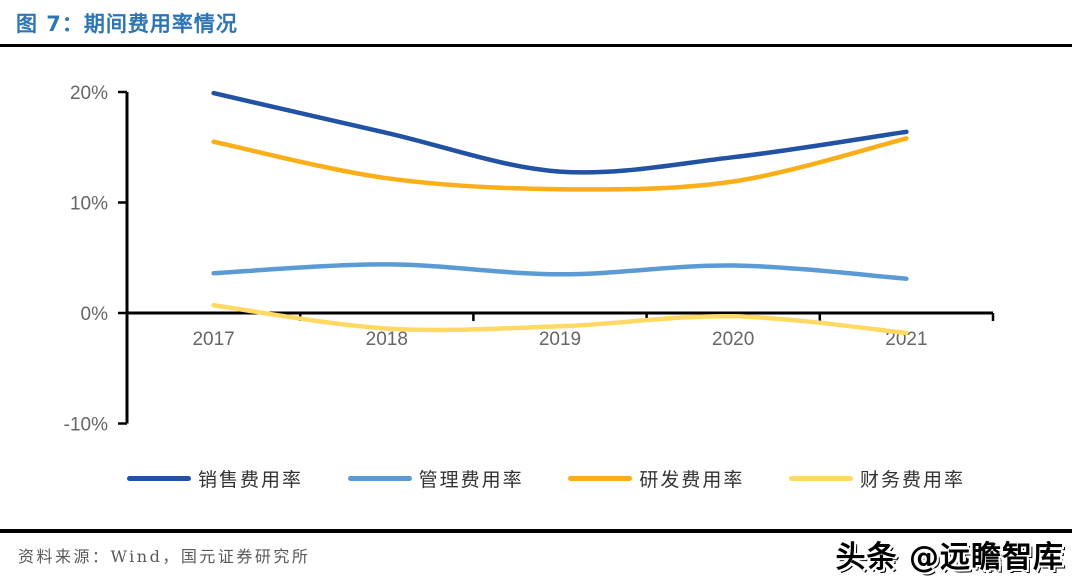 This screenshot has height=582, width=1072. What do you see at coordinates (536, 531) in the screenshot?
I see `bottom-divider` at bounding box center [536, 531].